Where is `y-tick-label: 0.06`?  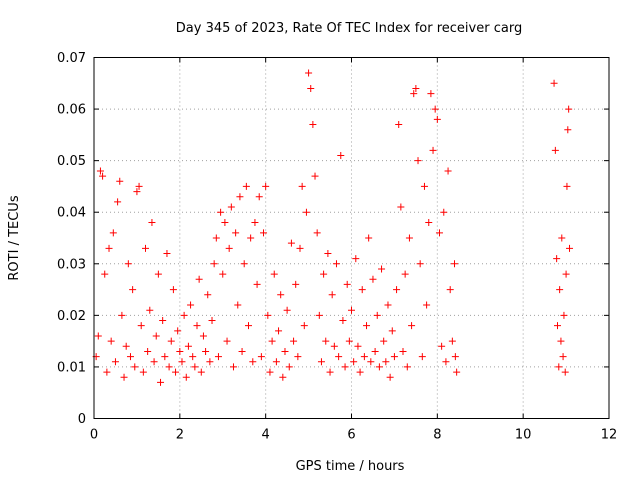 y-tick-label: 0.06 is located at coordinates (71, 110).